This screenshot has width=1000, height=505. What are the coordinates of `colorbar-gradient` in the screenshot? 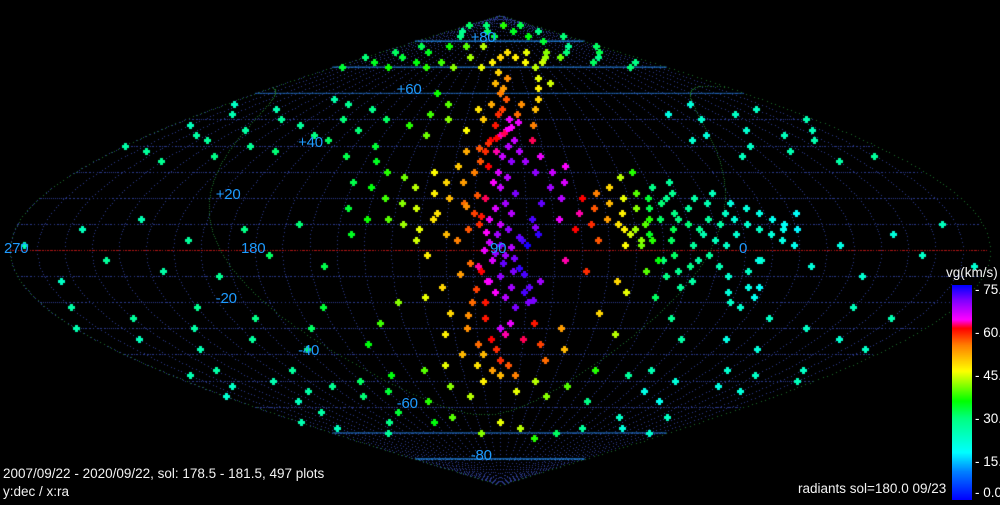 It's located at (962, 392).